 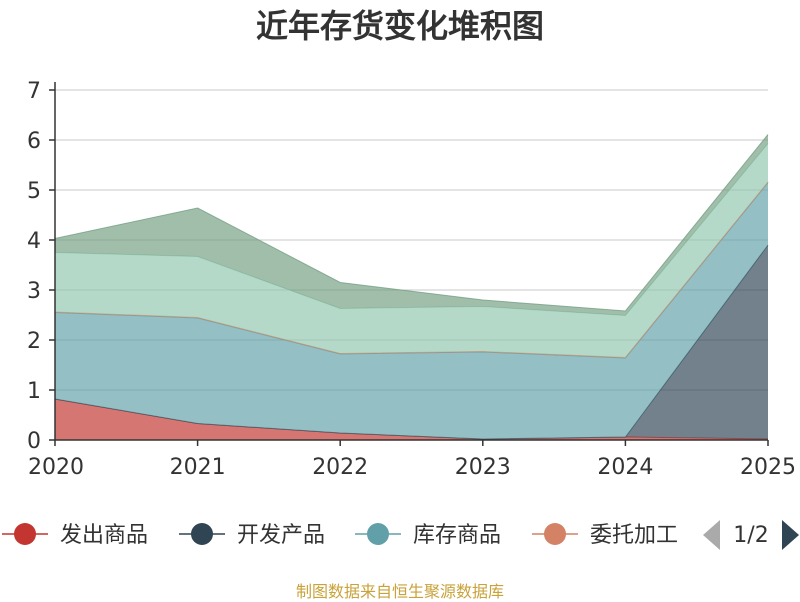 What do you see at coordinates (34, 291) in the screenshot?
I see `y-tick-label: 3` at bounding box center [34, 291].